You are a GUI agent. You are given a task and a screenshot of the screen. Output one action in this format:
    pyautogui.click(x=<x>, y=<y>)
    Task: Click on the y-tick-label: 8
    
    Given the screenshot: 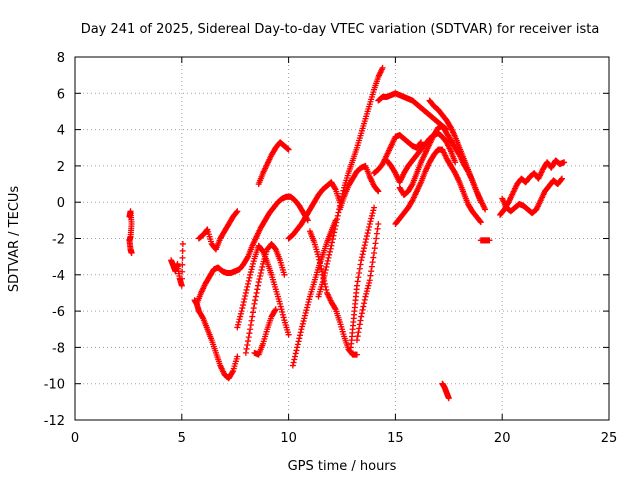 What is the action you would take?
    pyautogui.click(x=61, y=58)
    